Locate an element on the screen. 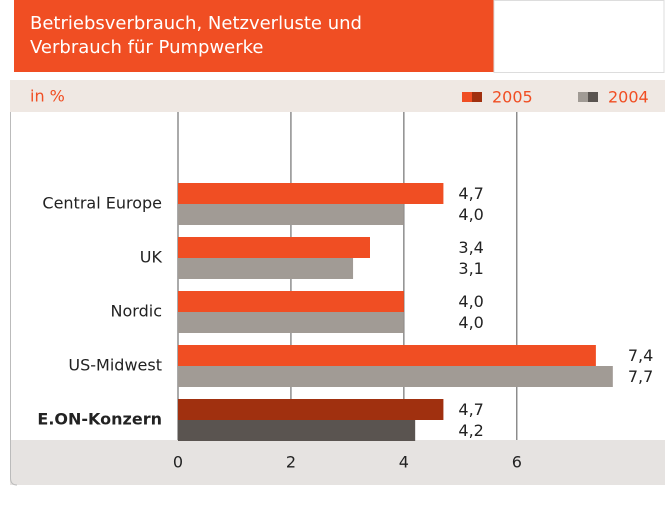 The height and width of the screenshot is (506, 665). legend-label: 2005 is located at coordinates (512, 97).